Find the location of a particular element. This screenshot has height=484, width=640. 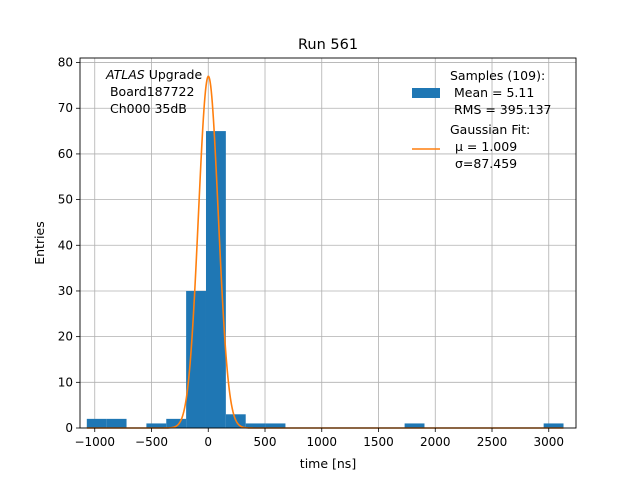

x-tick-label: 3000 is located at coordinates (548, 442).